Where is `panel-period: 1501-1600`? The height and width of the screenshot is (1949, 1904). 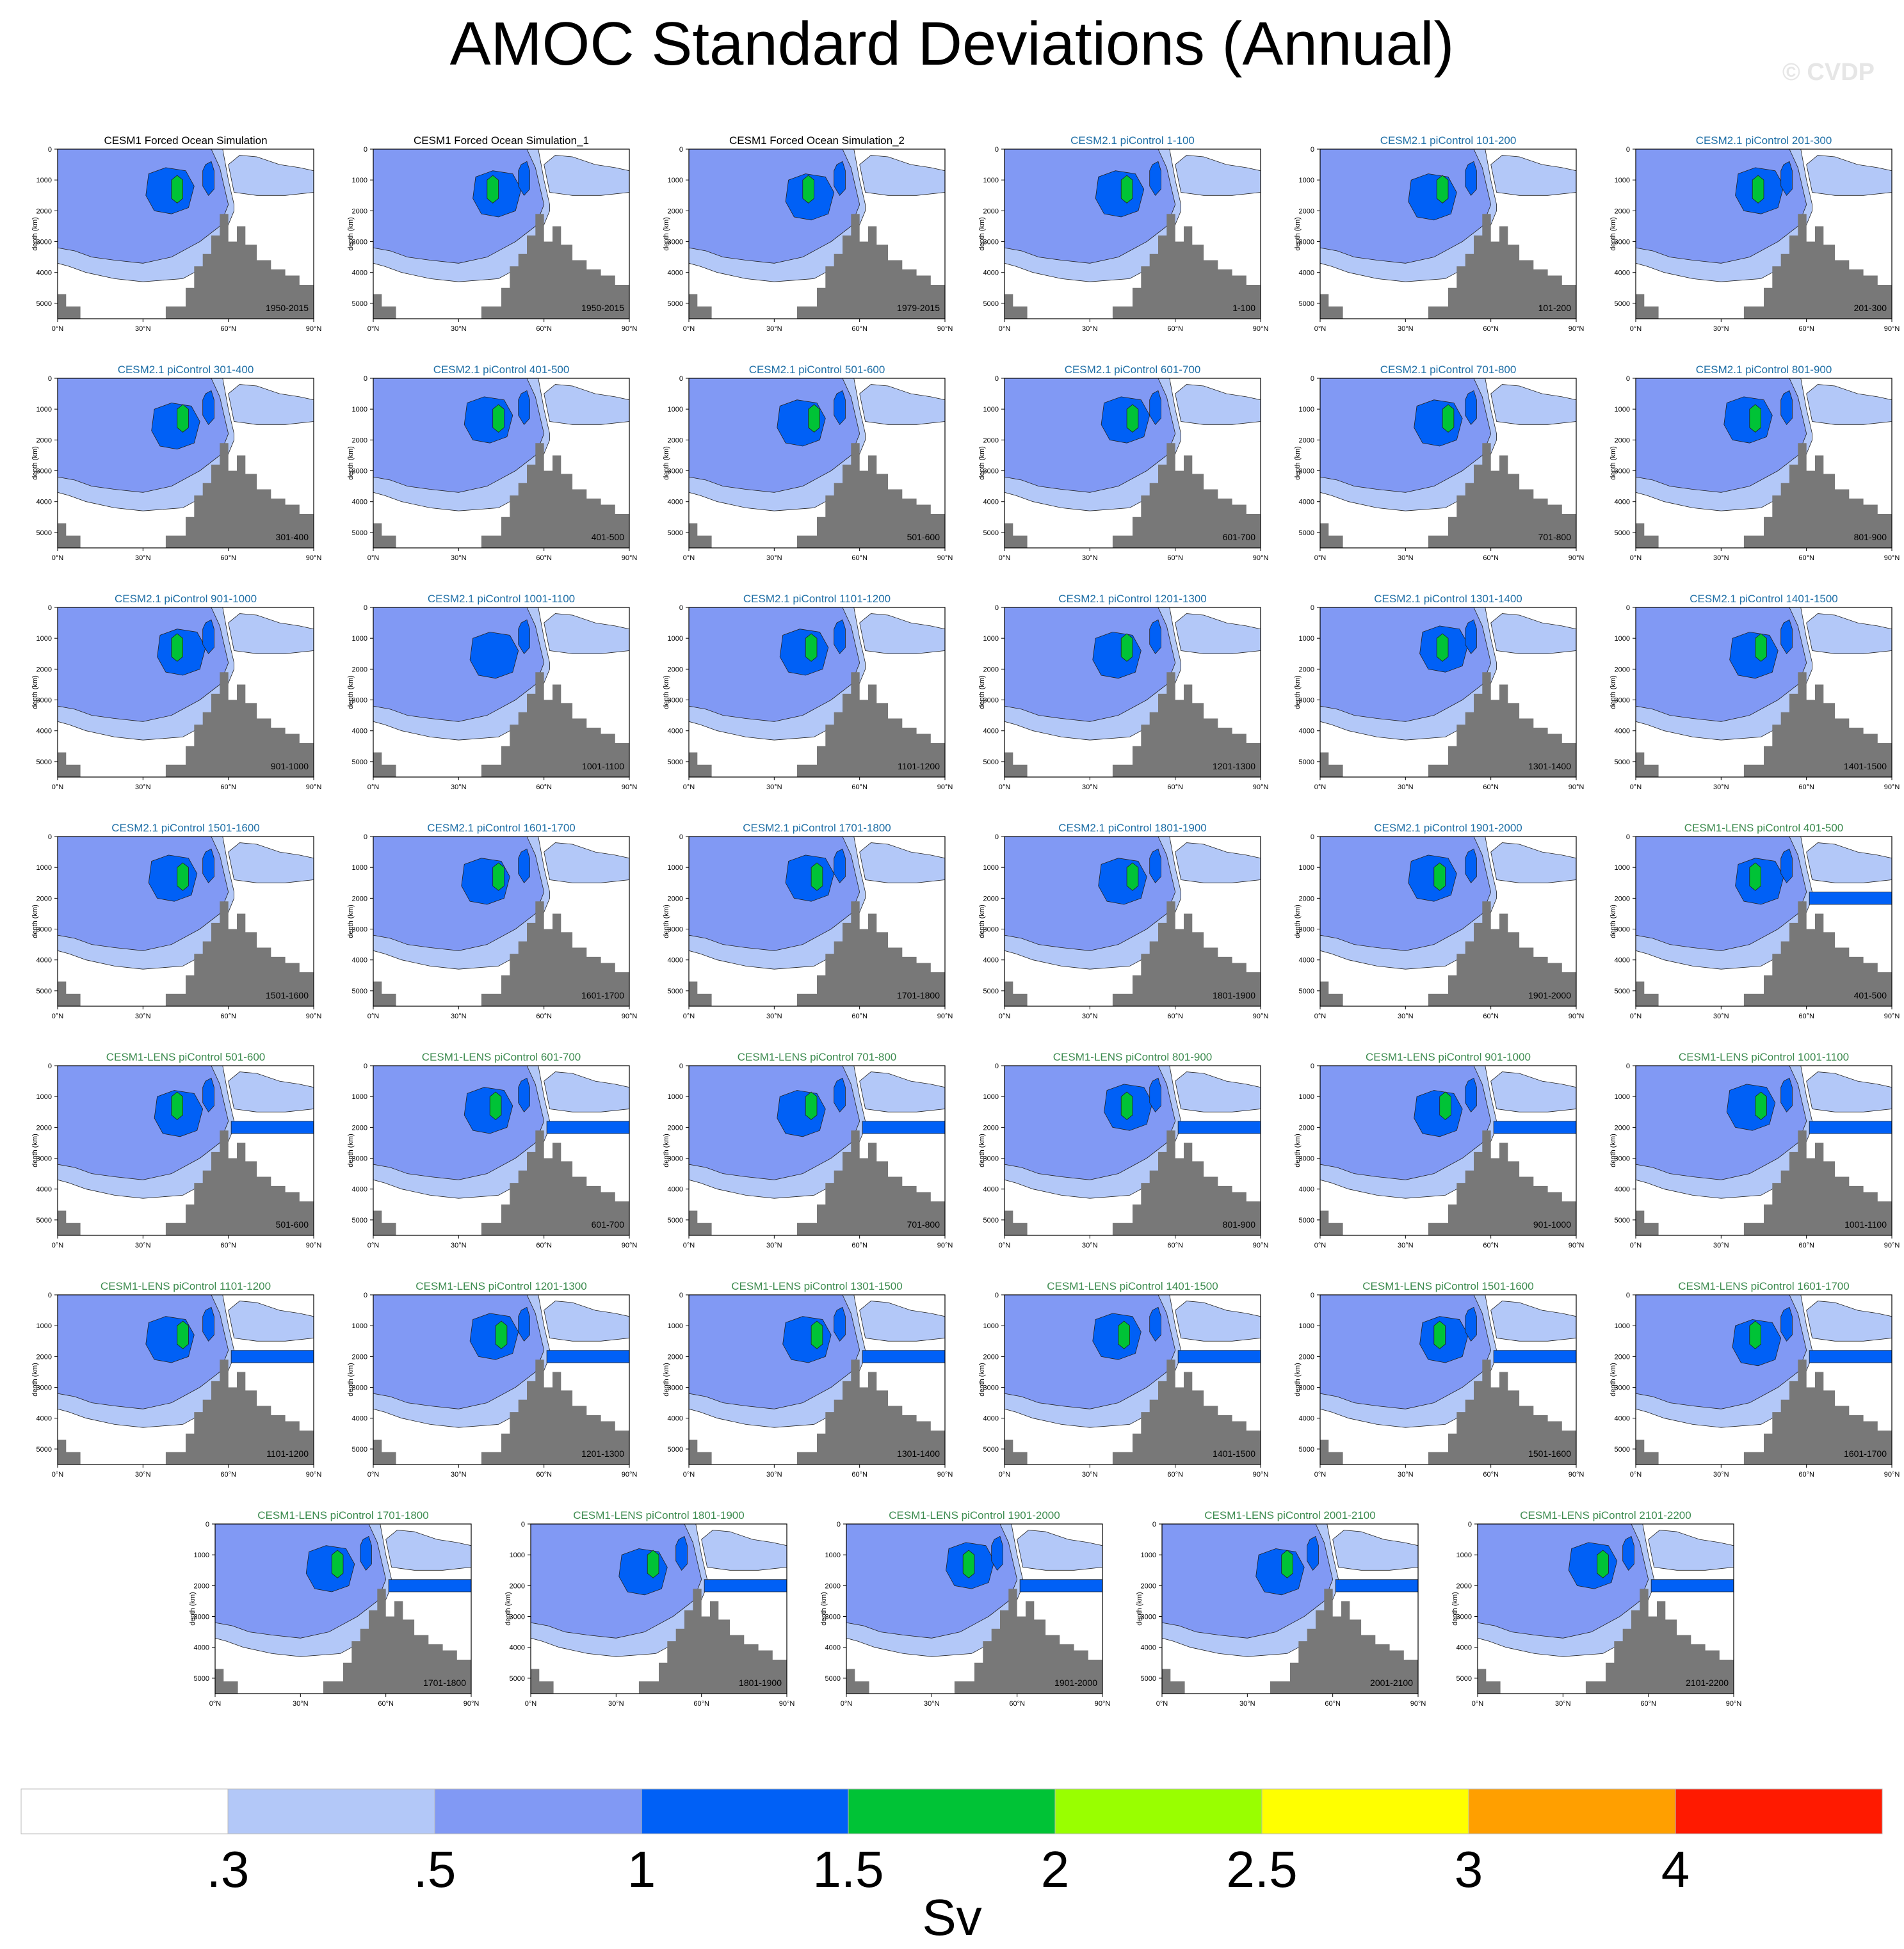
panel-period: 1501-1600 is located at coordinates (287, 995).